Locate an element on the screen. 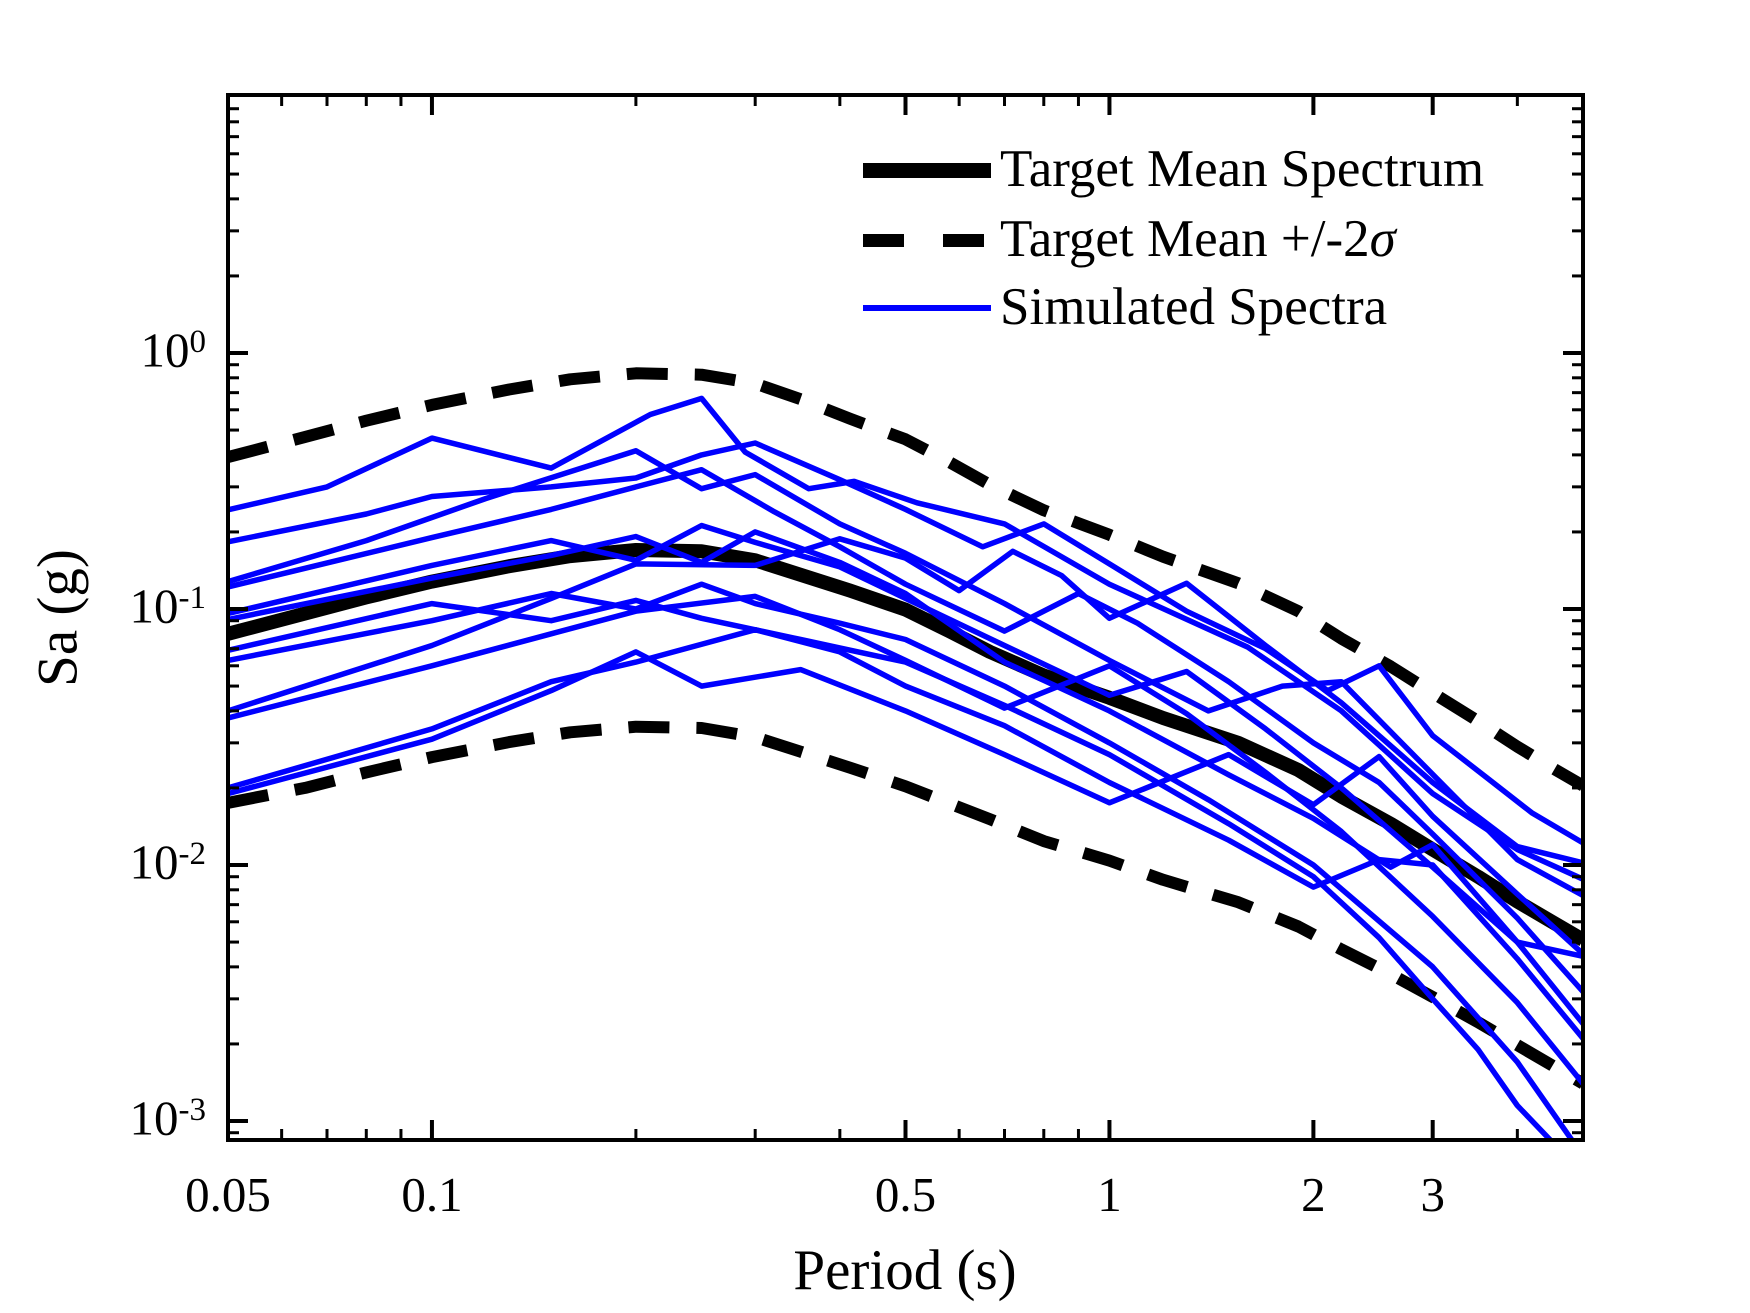 The height and width of the screenshot is (1313, 1750). legend-item-label: Simulated Spectra is located at coordinates (1194, 307).